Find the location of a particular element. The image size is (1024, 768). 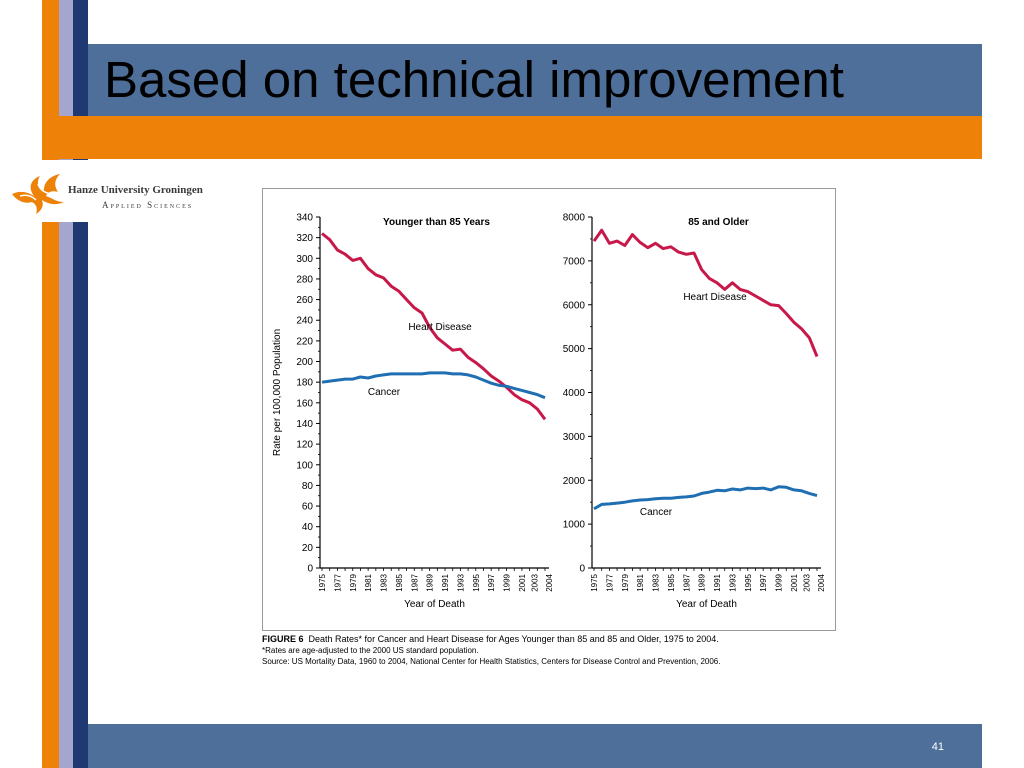

y-tick-label: 6000 is located at coordinates (574, 305).